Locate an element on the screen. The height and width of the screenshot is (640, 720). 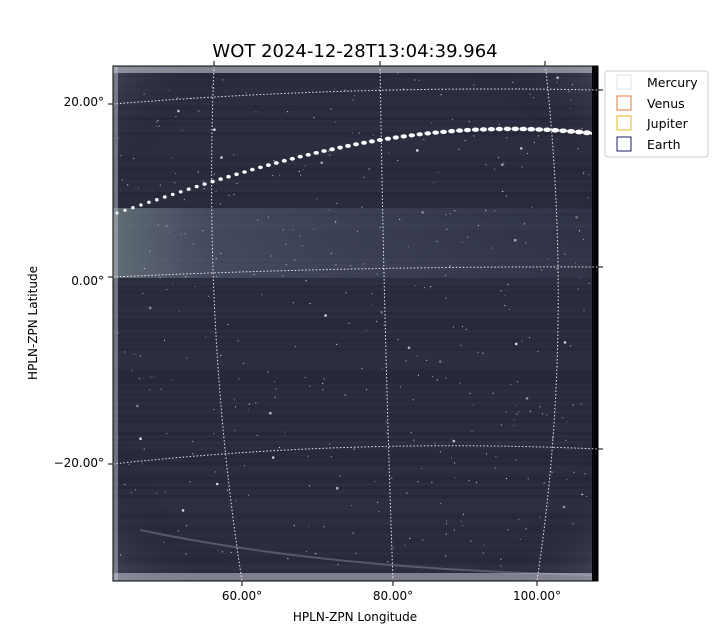
frame-top is located at coordinates (355, 69).